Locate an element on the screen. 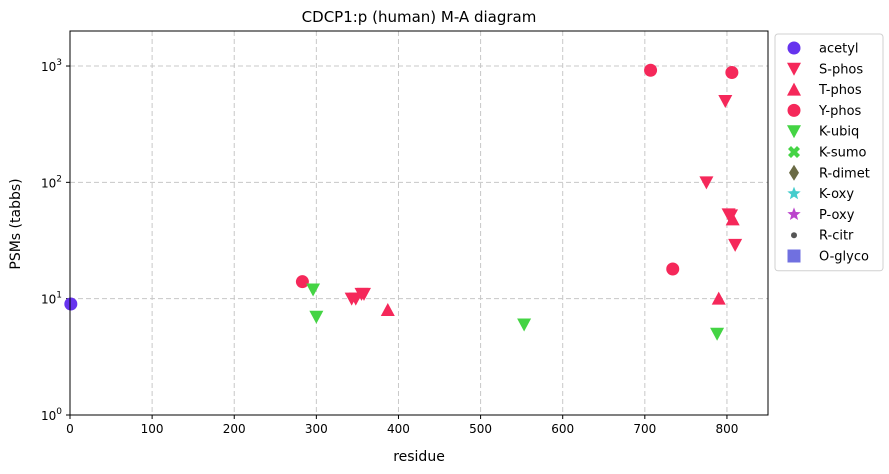 This screenshot has width=889, height=474. legend-marker-k-oxy is located at coordinates (794, 193).